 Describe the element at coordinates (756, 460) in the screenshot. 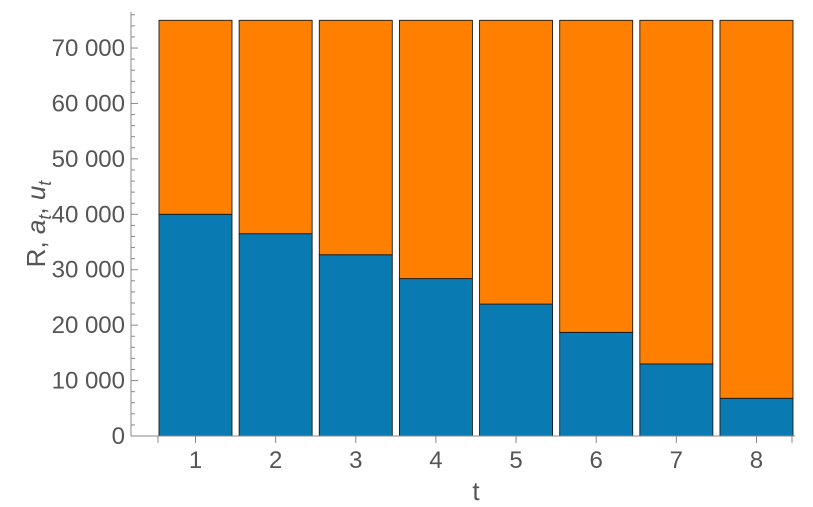

I see `x-tick-label: 8` at that location.